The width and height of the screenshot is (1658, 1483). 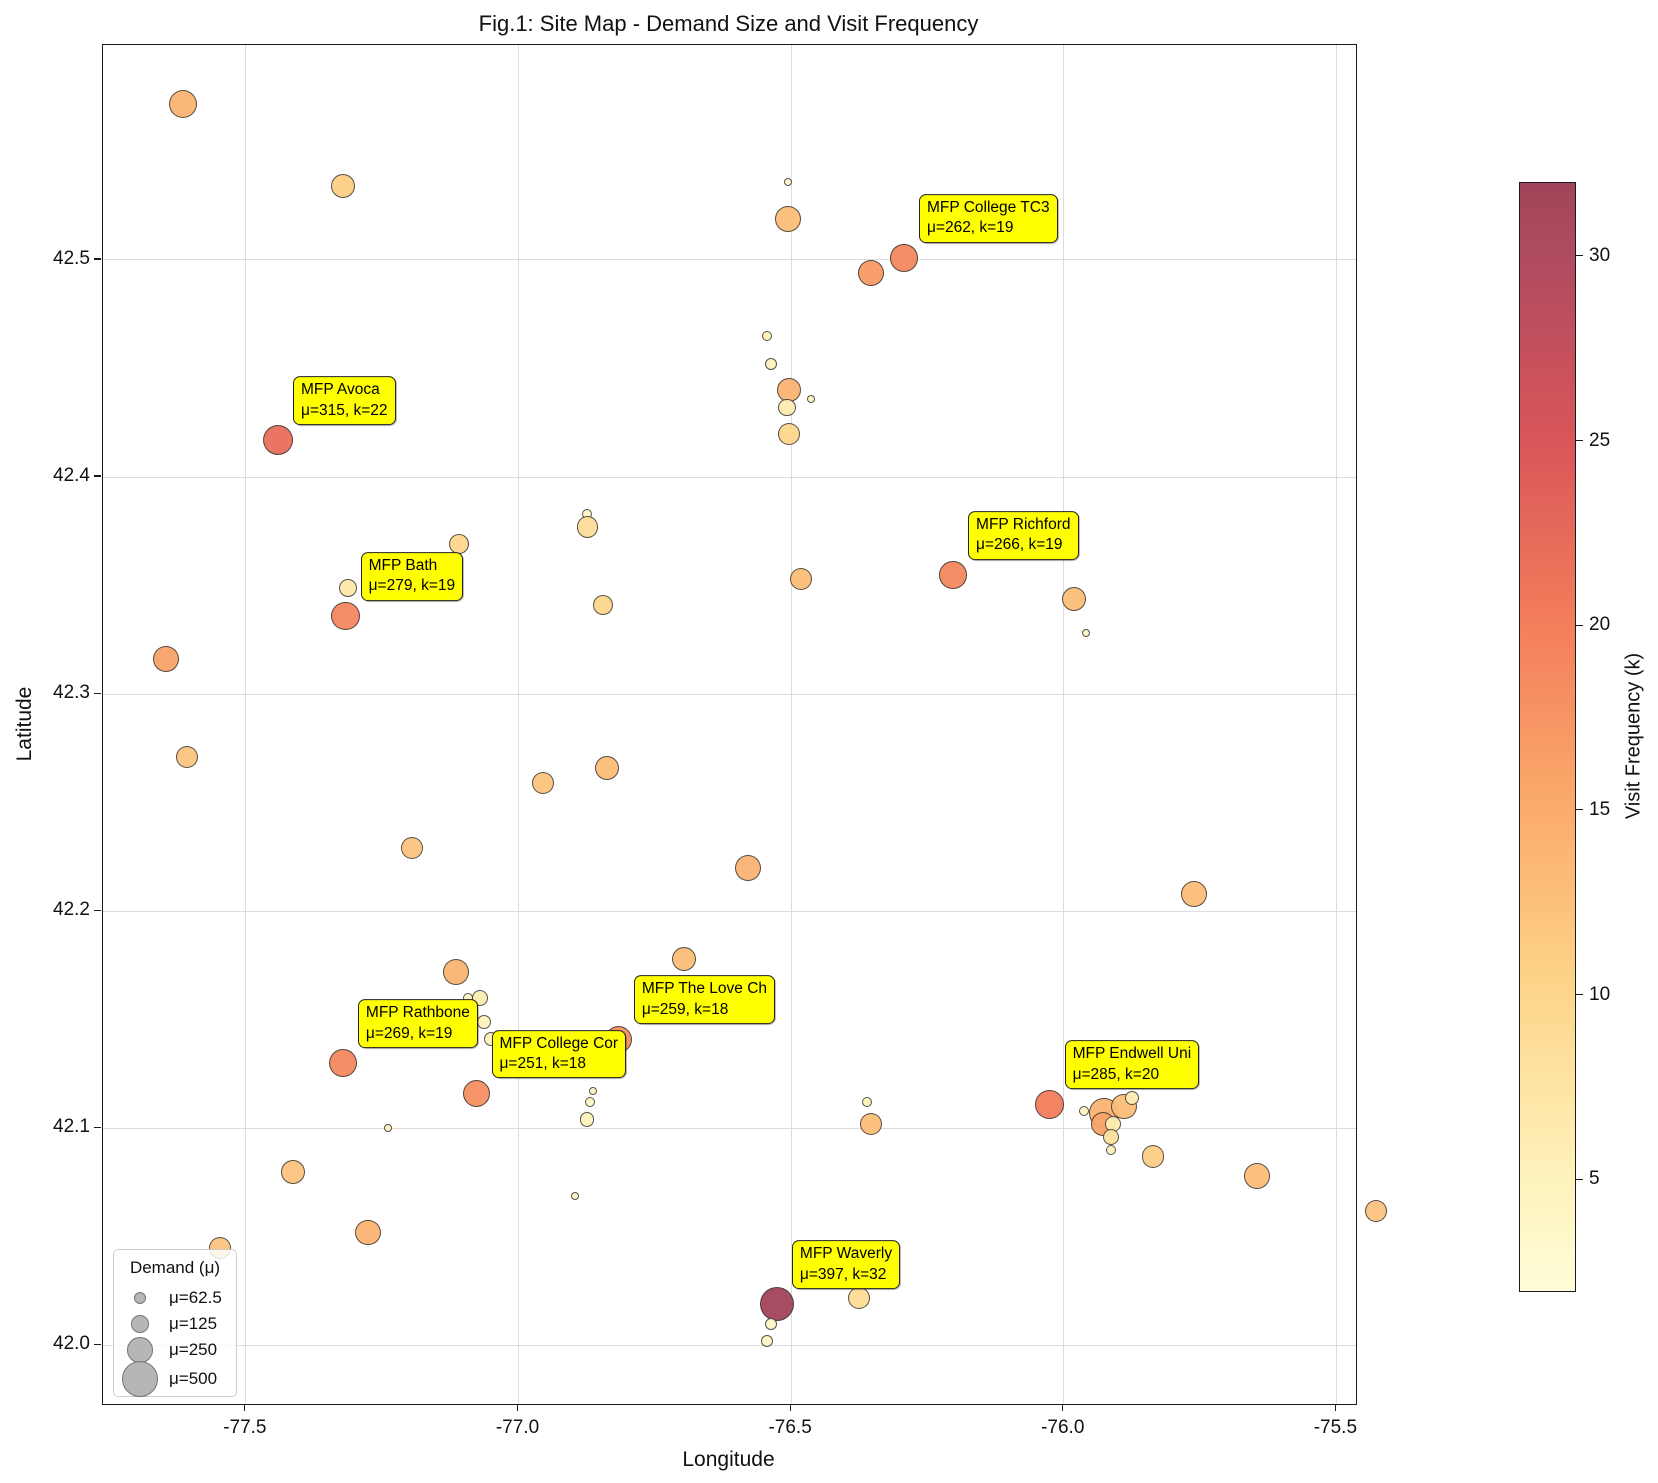 What do you see at coordinates (1116, 1074) in the screenshot?
I see `site-annotation-stats: μ=285, k=20` at bounding box center [1116, 1074].